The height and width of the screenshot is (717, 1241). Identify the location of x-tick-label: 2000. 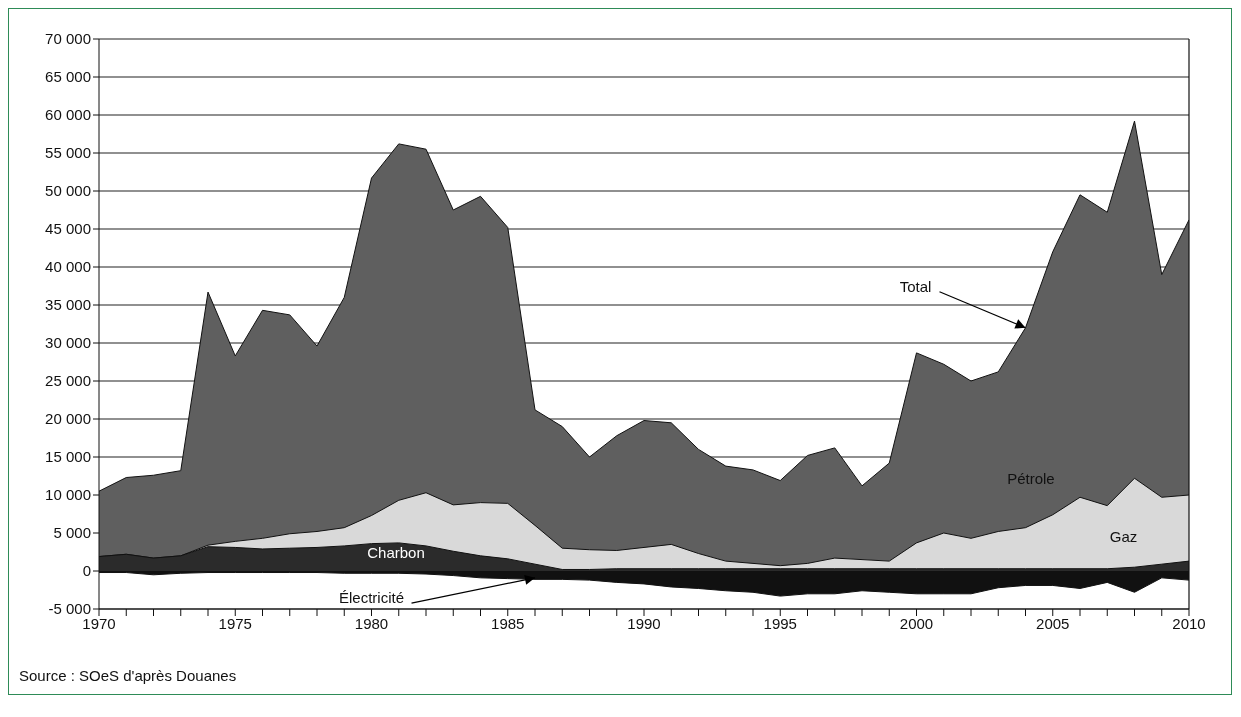
(916, 623).